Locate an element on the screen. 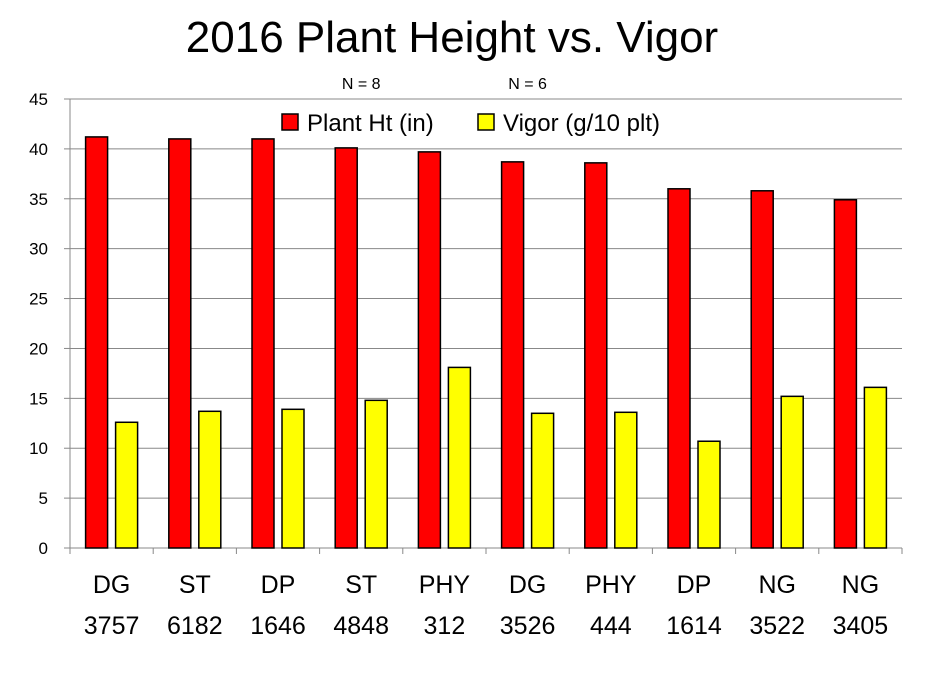 This screenshot has width=933, height=700. x-category-label-line2: 1614 is located at coordinates (694, 626).